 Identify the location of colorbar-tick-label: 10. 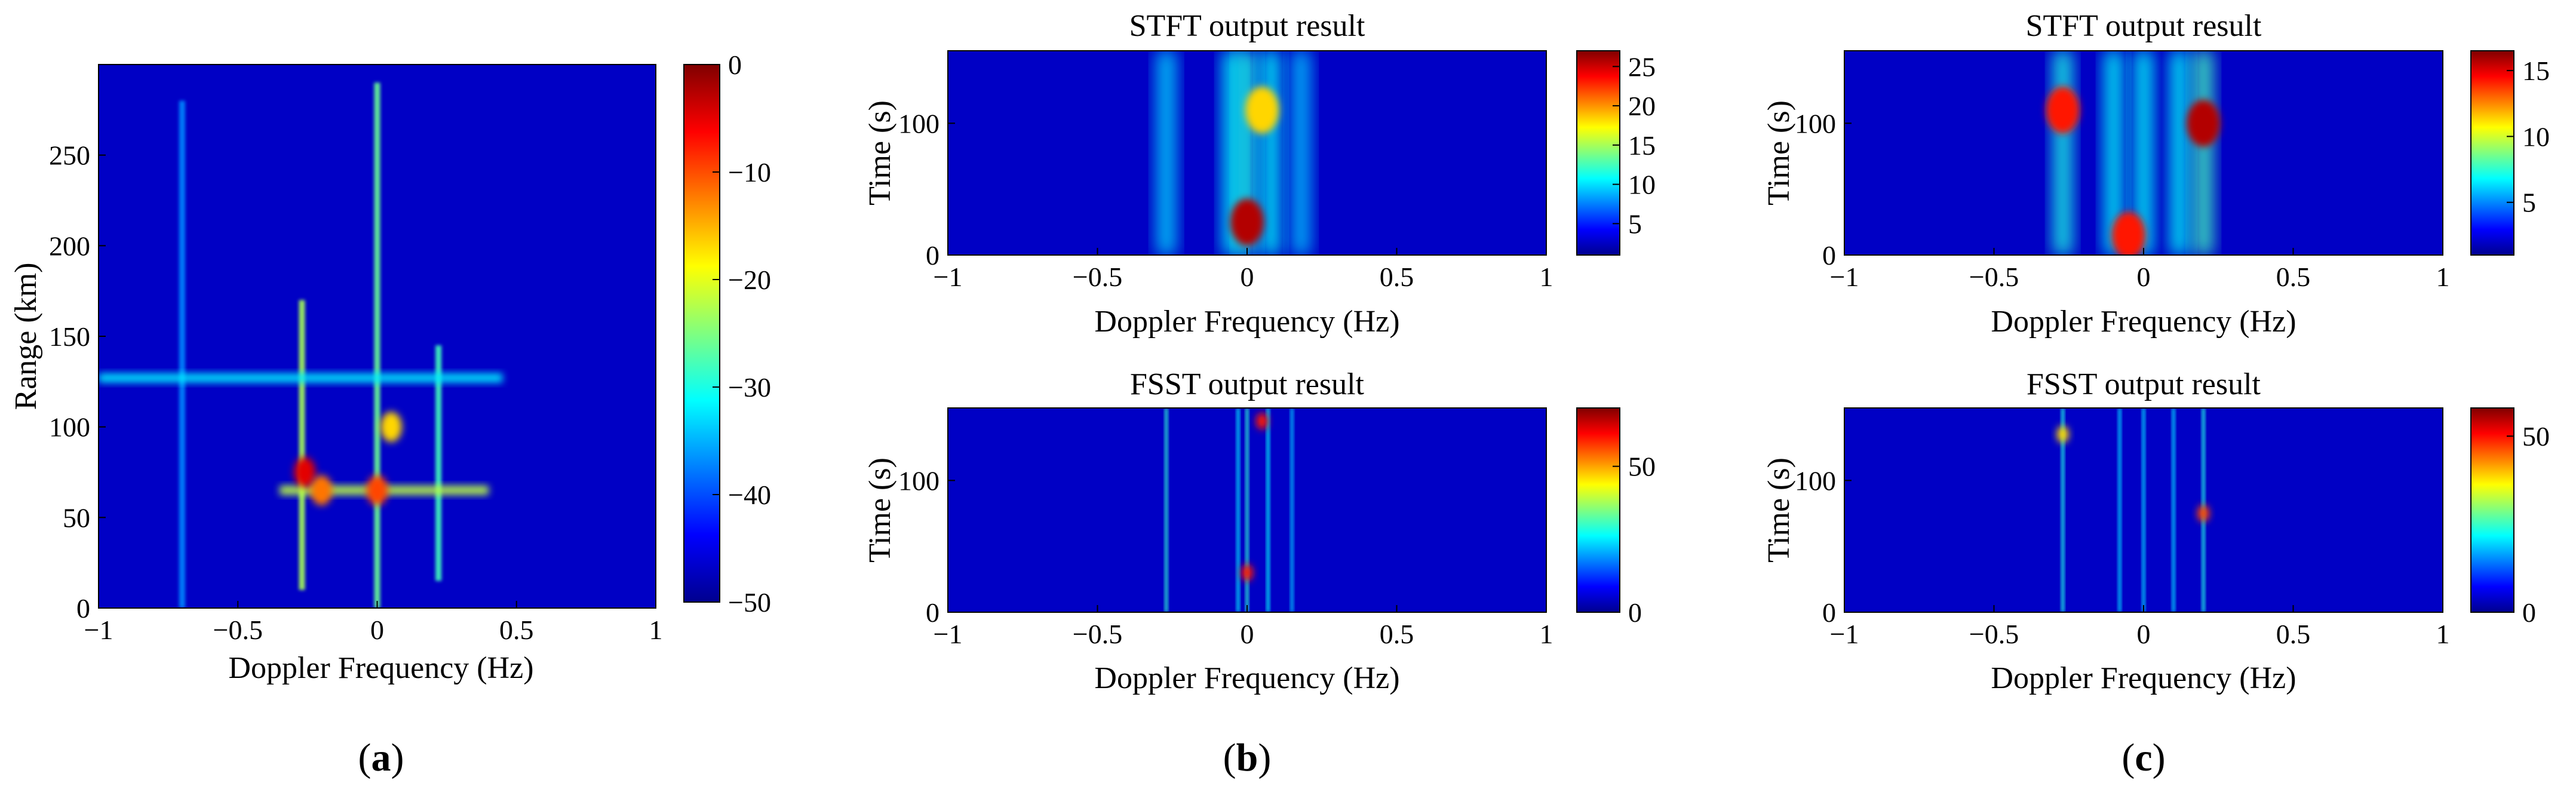
(1642, 185).